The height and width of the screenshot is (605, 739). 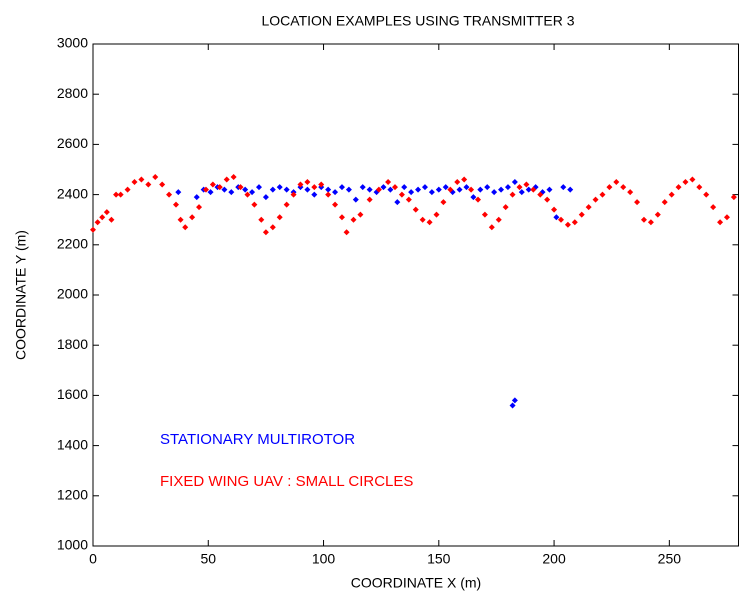 I want to click on y-tick-label: 1600, so click(x=72, y=394).